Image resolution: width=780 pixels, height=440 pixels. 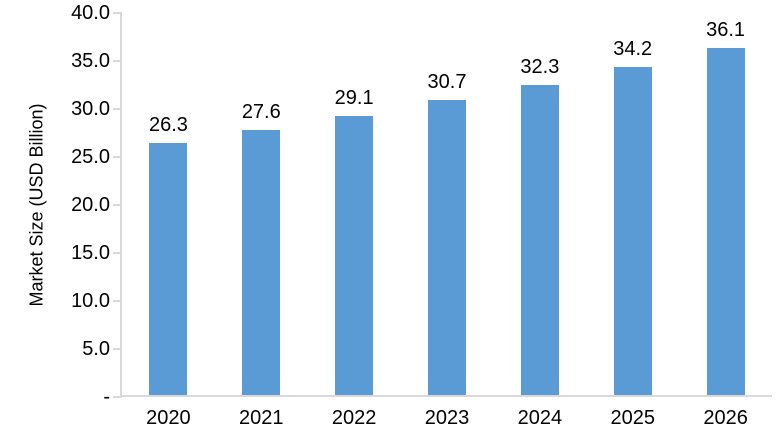 What do you see at coordinates (447, 247) in the screenshot?
I see `bar-2023` at bounding box center [447, 247].